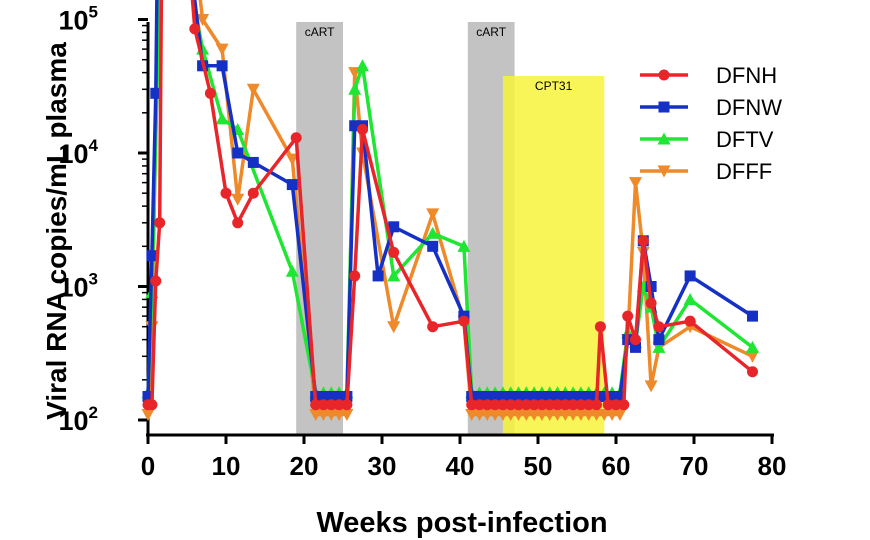 This screenshot has height=540, width=870. Describe the element at coordinates (78, 286) in the screenshot. I see `y-tick-label: 10³` at that location.